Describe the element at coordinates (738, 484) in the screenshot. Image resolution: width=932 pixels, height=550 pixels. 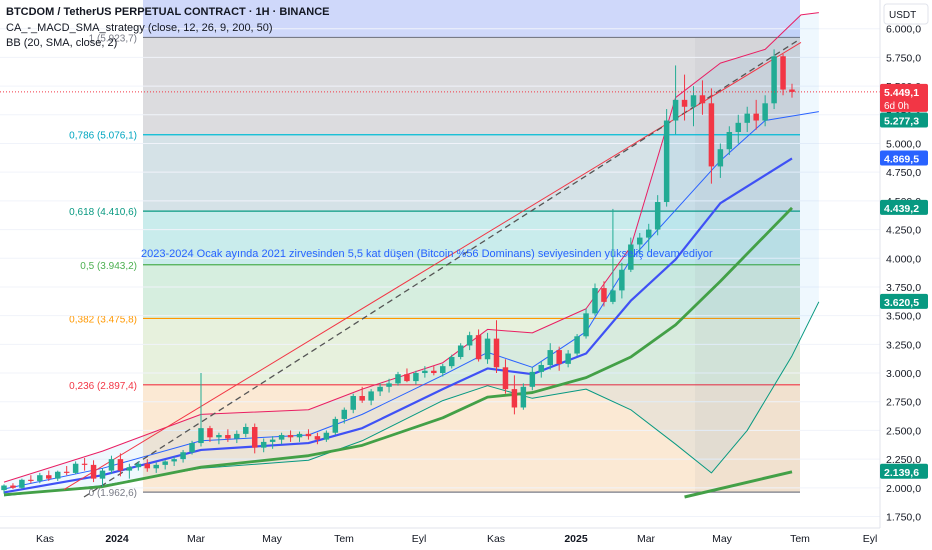
I see `secondary-green-line` at that location.